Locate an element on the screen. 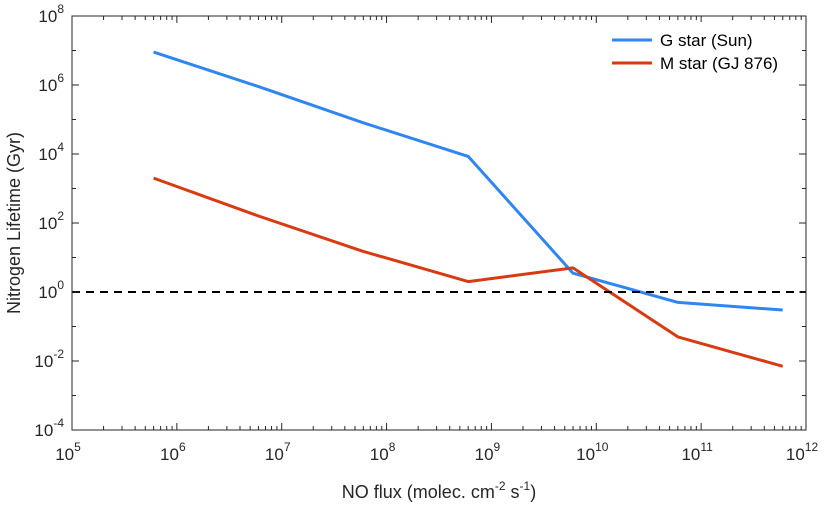 The height and width of the screenshot is (507, 830). x-tick-label-12: 10¹² is located at coordinates (802, 452).